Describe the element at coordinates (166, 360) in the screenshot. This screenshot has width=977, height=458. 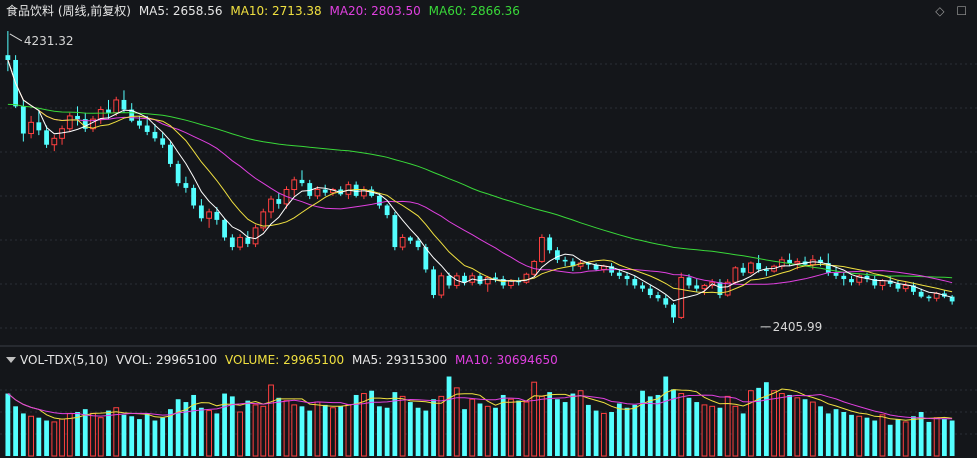
I see `vvol-label: VVOL: 29965100` at that location.